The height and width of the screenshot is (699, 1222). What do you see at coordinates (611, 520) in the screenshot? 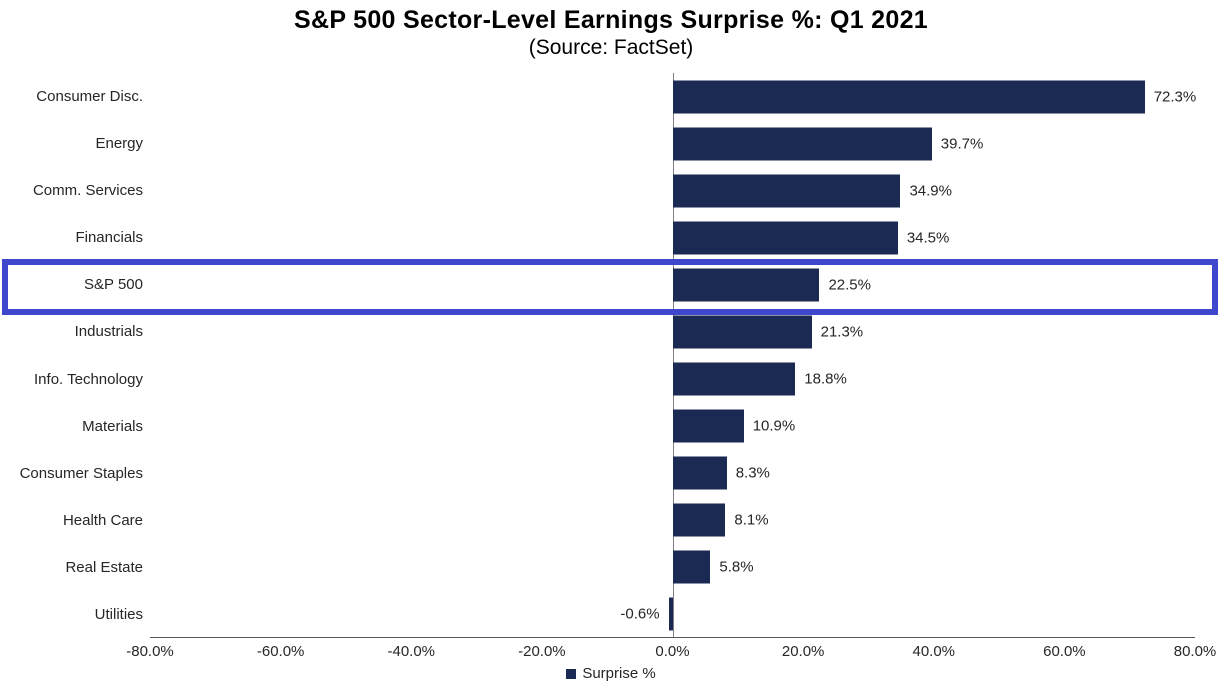
I see `bar-row: Health Care 8.1%` at bounding box center [611, 520].